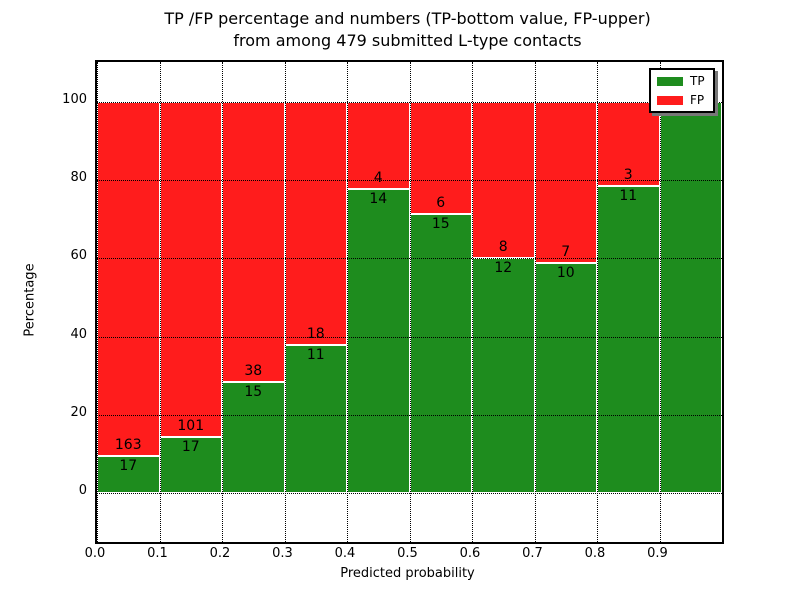 Image resolution: width=800 pixels, height=600 pixels. Describe the element at coordinates (78, 334) in the screenshot. I see `y-tick-label: 40` at that location.